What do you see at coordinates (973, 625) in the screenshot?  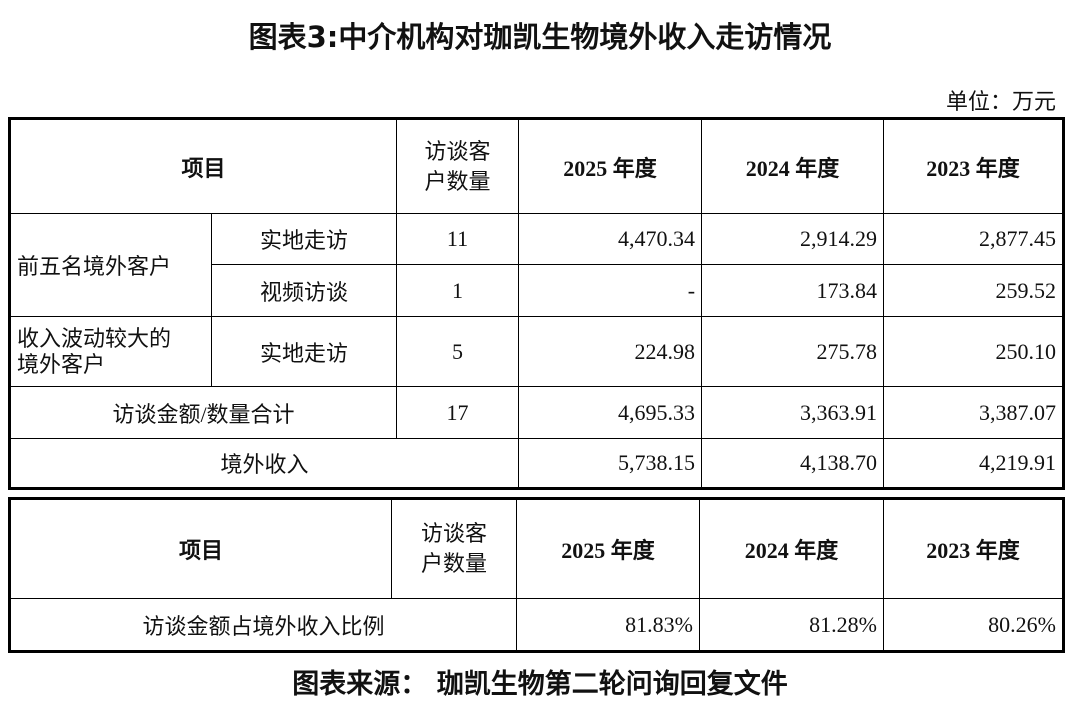 I see `cell: 80.26%` at bounding box center [973, 625].